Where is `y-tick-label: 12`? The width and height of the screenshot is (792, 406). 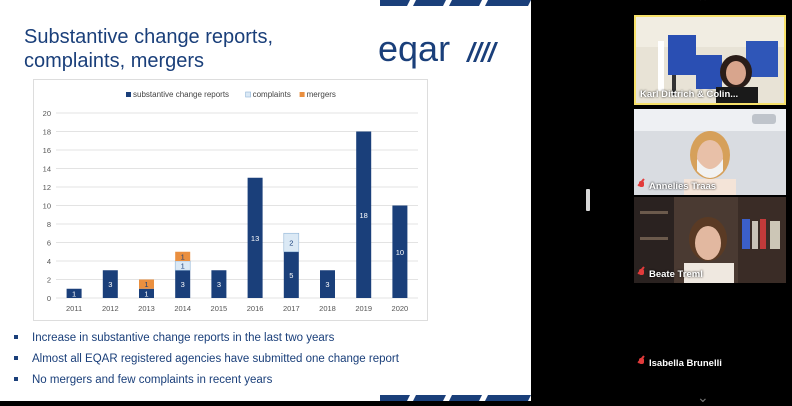 y-tick-label: 12 is located at coordinates (47, 187).